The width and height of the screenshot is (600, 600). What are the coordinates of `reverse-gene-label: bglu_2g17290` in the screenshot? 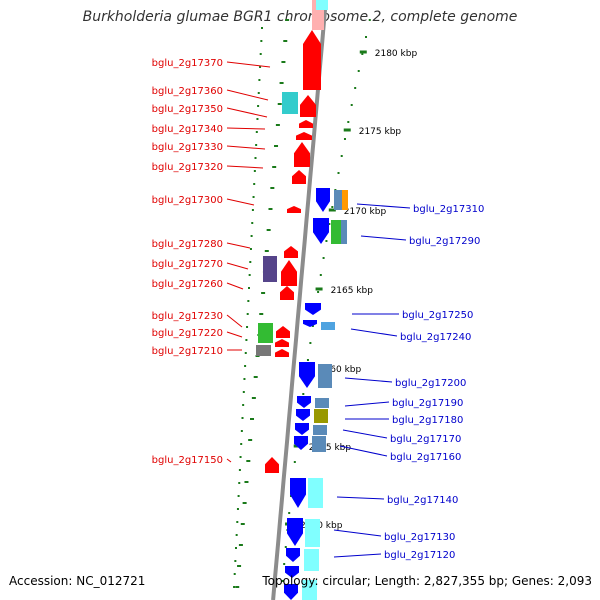 It's located at (444, 241).